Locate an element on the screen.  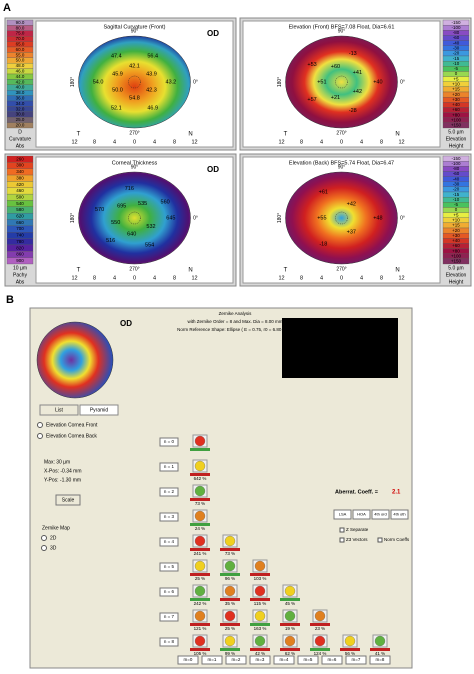
legend-footer: Curvature is located at coordinates (20, 139).